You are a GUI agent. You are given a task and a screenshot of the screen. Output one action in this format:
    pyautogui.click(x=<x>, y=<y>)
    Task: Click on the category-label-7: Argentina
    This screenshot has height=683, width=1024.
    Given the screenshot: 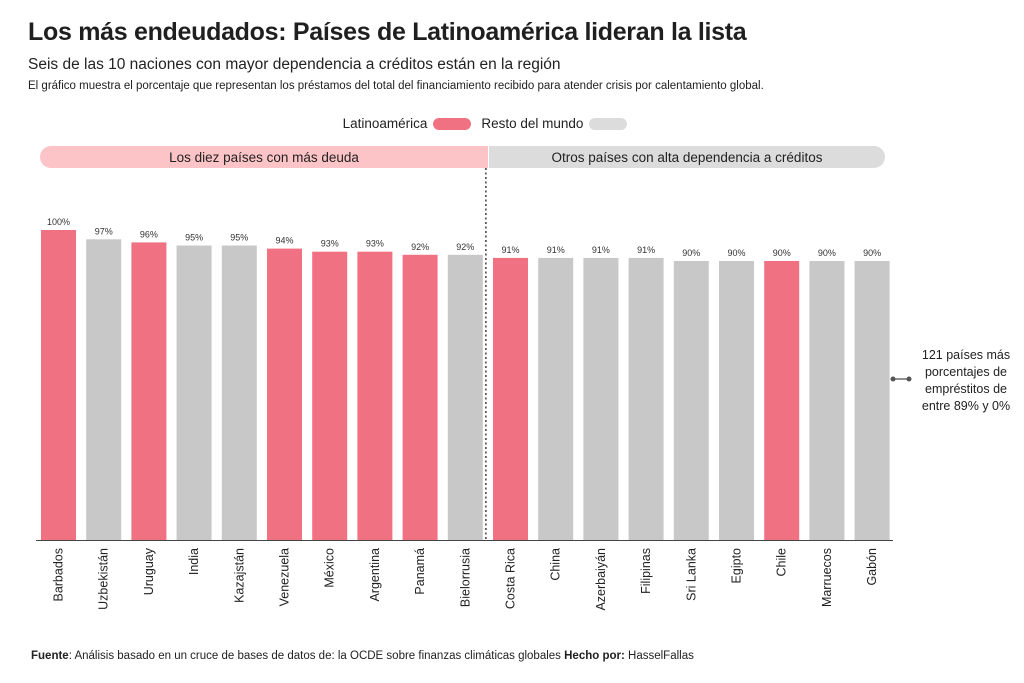 What is the action you would take?
    pyautogui.click(x=375, y=575)
    